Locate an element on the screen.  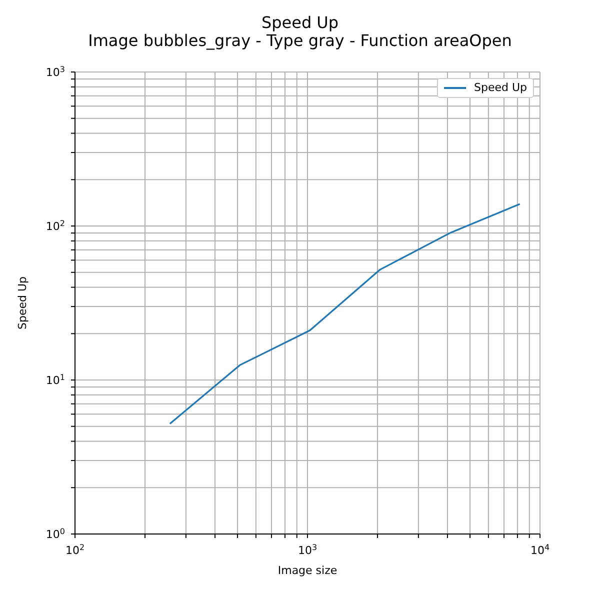
y-axis-title: Speed Up is located at coordinates (22, 303).